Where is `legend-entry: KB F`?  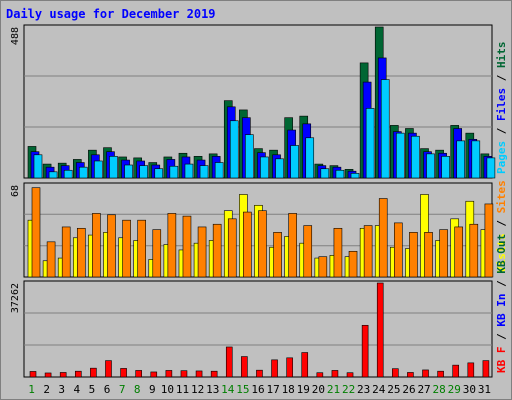
legend-entry: KB F is located at coordinates (501, 360).